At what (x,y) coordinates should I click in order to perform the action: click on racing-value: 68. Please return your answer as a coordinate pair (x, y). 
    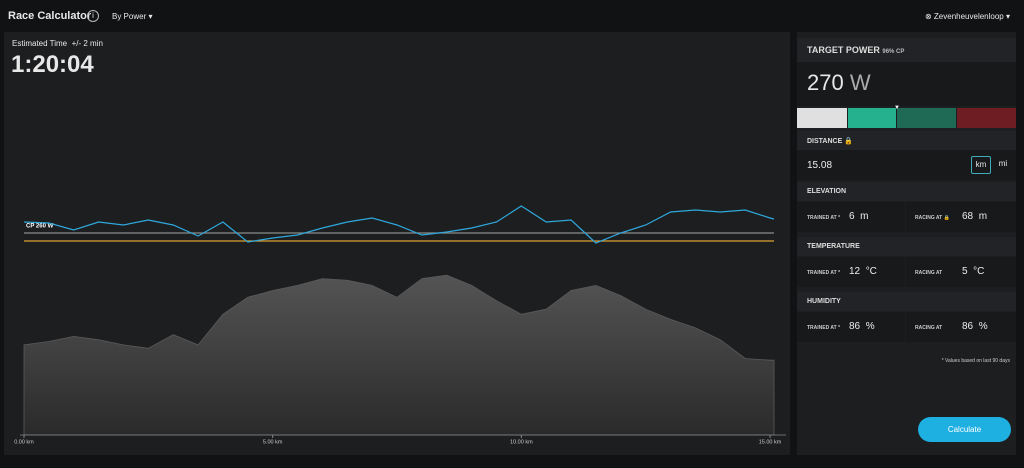
    Looking at the image, I should click on (968, 216).